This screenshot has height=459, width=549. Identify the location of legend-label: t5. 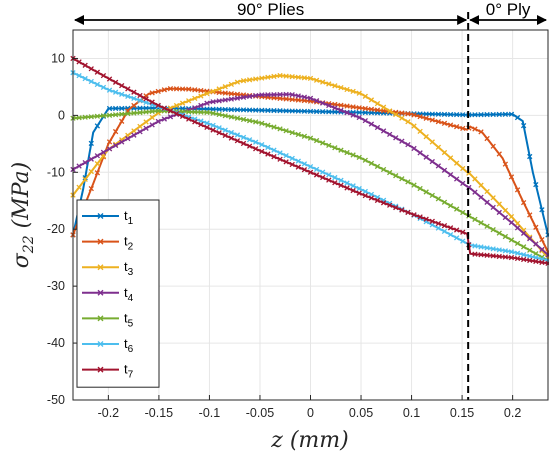
(129, 319).